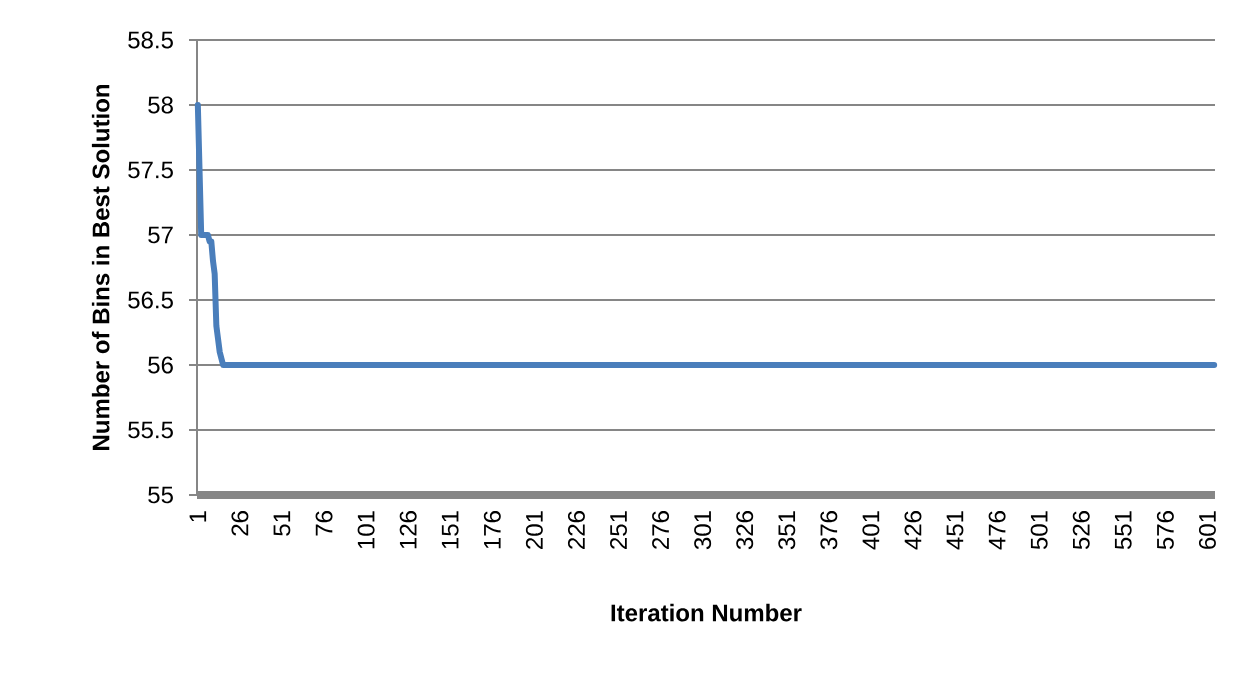  Describe the element at coordinates (160, 365) in the screenshot. I see `y-tick-label: 56` at that location.